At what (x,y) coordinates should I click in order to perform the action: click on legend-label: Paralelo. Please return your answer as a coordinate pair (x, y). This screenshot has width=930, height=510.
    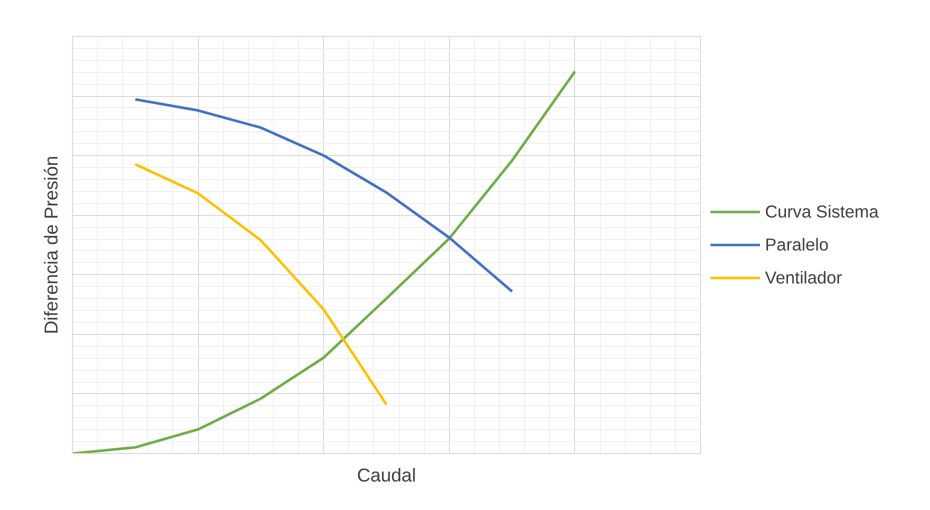
    Looking at the image, I should click on (797, 244).